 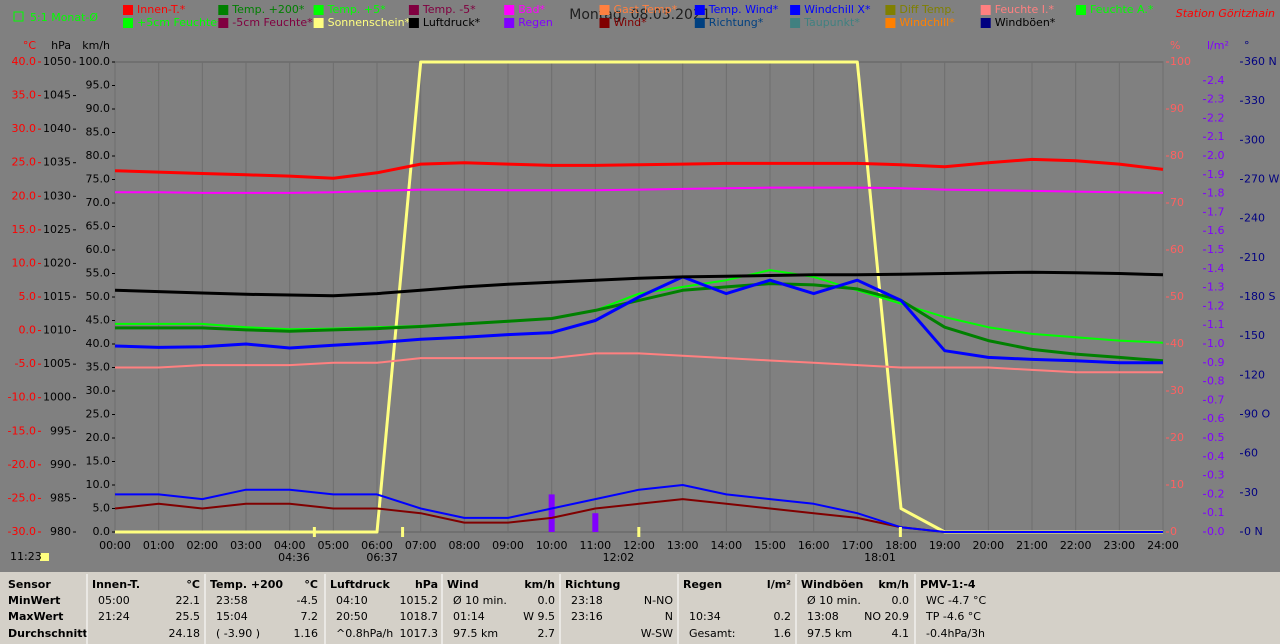 What do you see at coordinates (310, 616) in the screenshot?
I see `stats-value: 7.2` at bounding box center [310, 616].